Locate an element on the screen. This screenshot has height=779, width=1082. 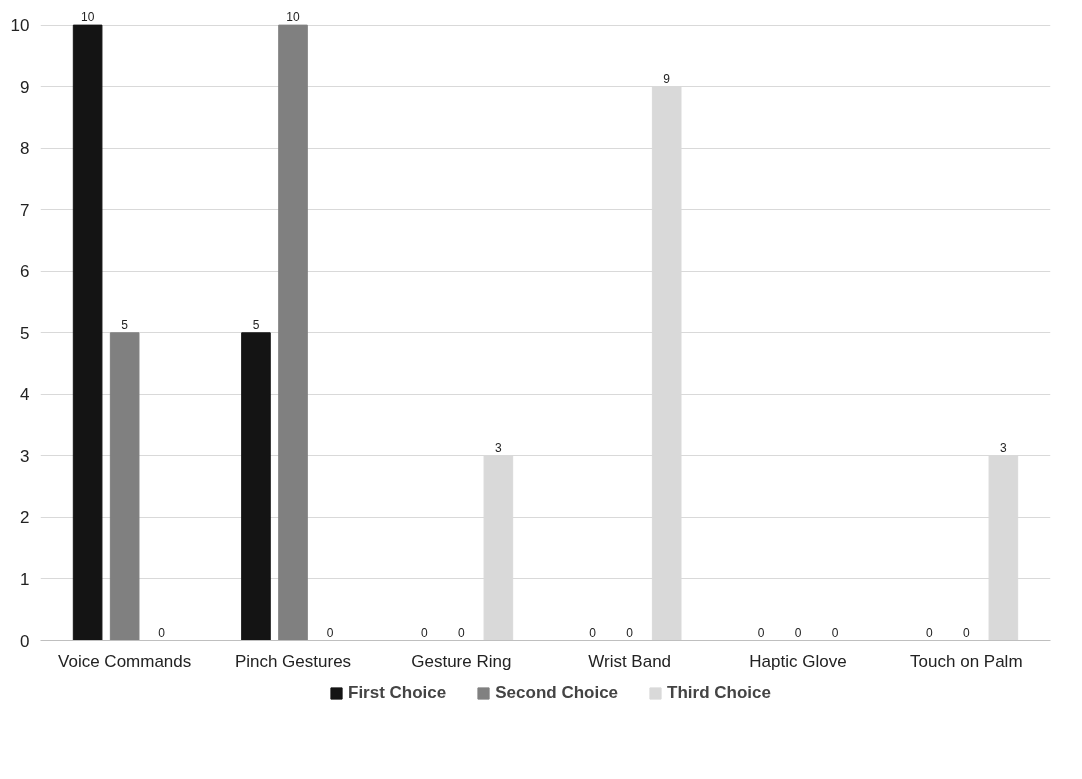
y-tick-label: 4 is located at coordinates (25, 395).